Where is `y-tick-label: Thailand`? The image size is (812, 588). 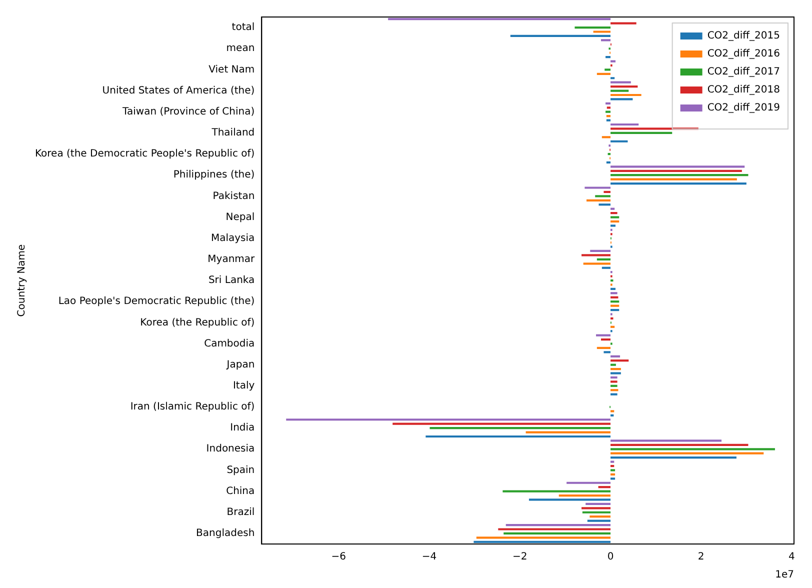 y-tick-label: Thailand is located at coordinates (232, 133).